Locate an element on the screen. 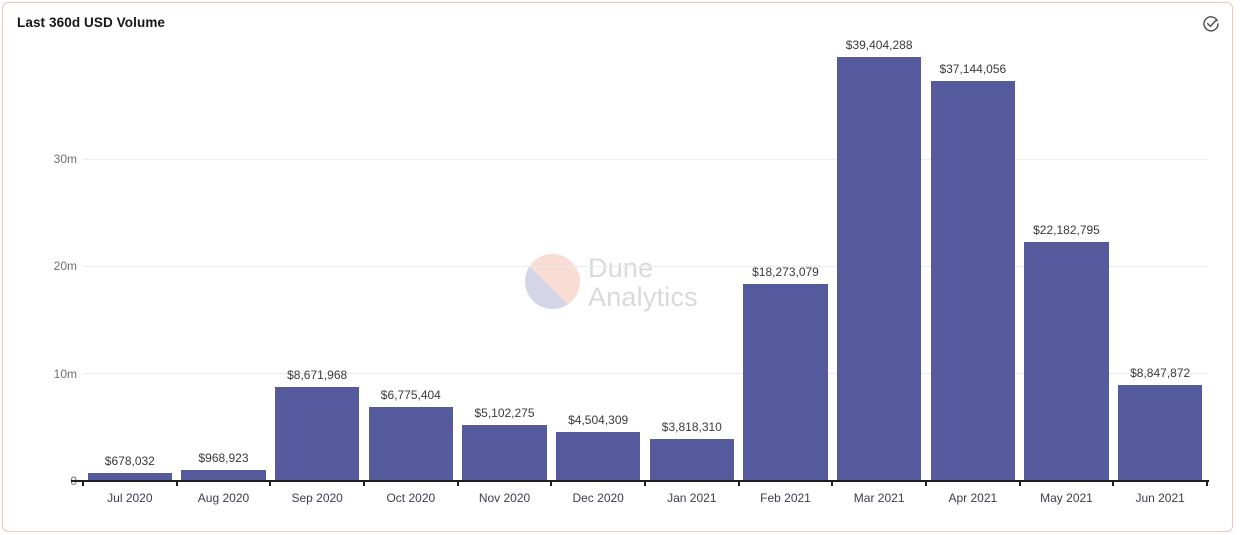 The width and height of the screenshot is (1240, 535). bar-value-label: $678,032 is located at coordinates (129, 460).